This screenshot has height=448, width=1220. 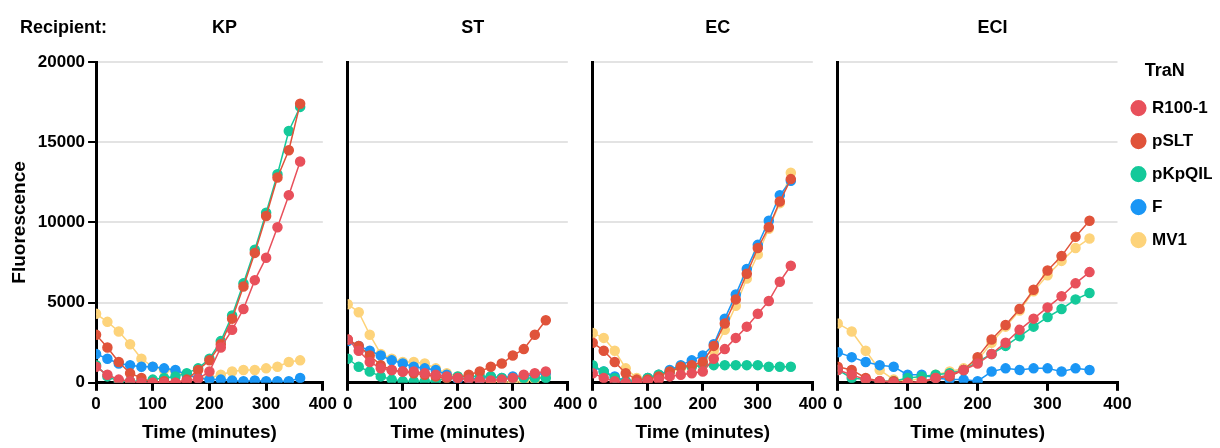 I want to click on y-axis-title: Fluorescence, so click(x=18, y=222).